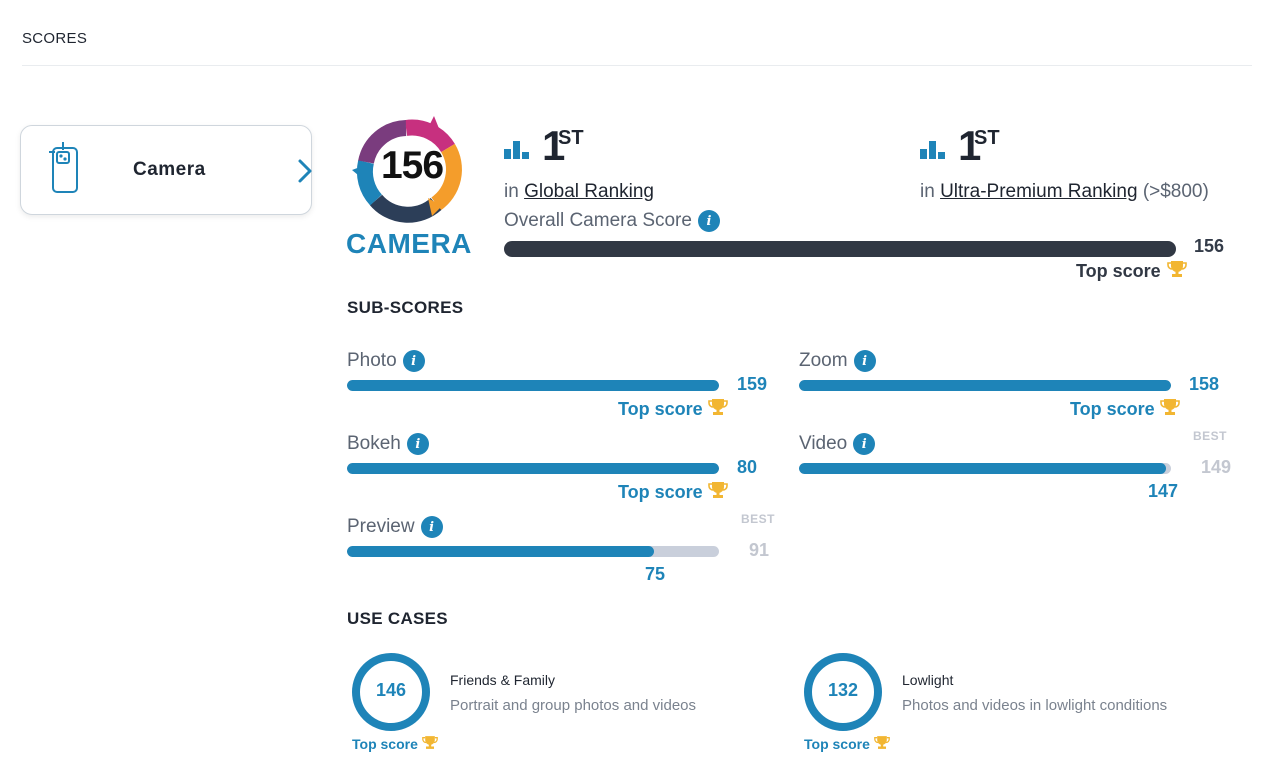  I want to click on subscore-bokeh: Bokeh i 80 Top score, so click(562, 473).